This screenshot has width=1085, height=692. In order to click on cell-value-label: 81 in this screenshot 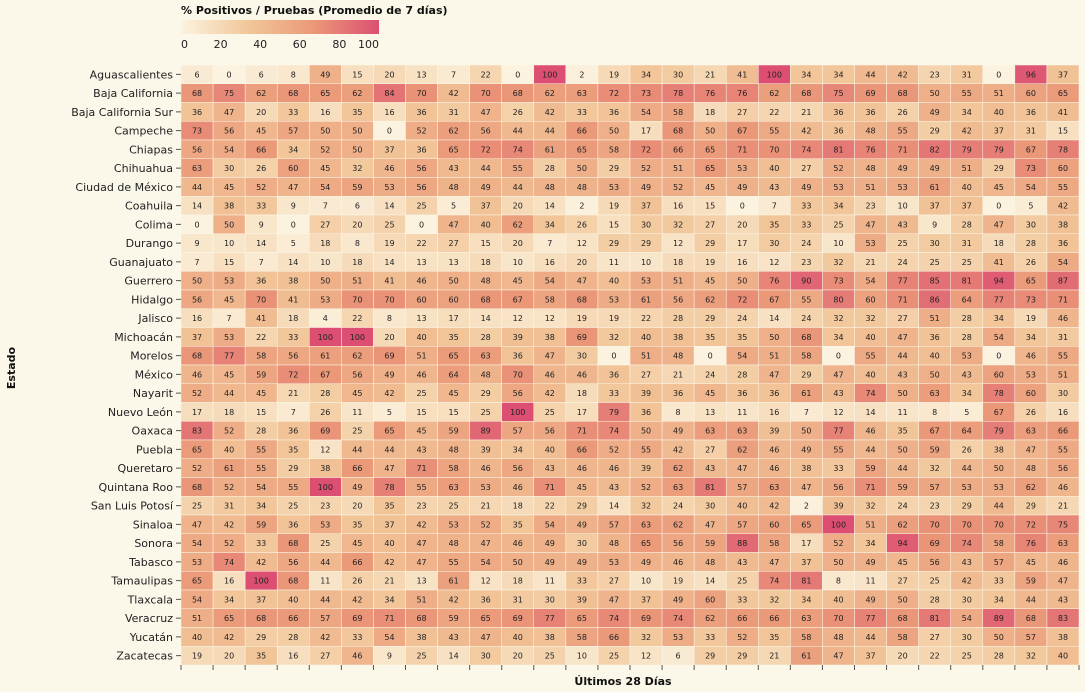, I will do `click(806, 581)`.